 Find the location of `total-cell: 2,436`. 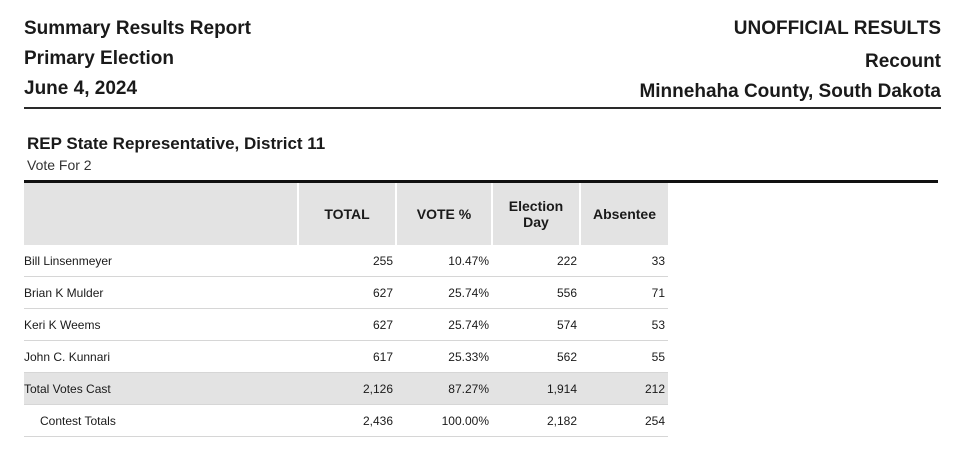

total-cell: 2,436 is located at coordinates (347, 420).